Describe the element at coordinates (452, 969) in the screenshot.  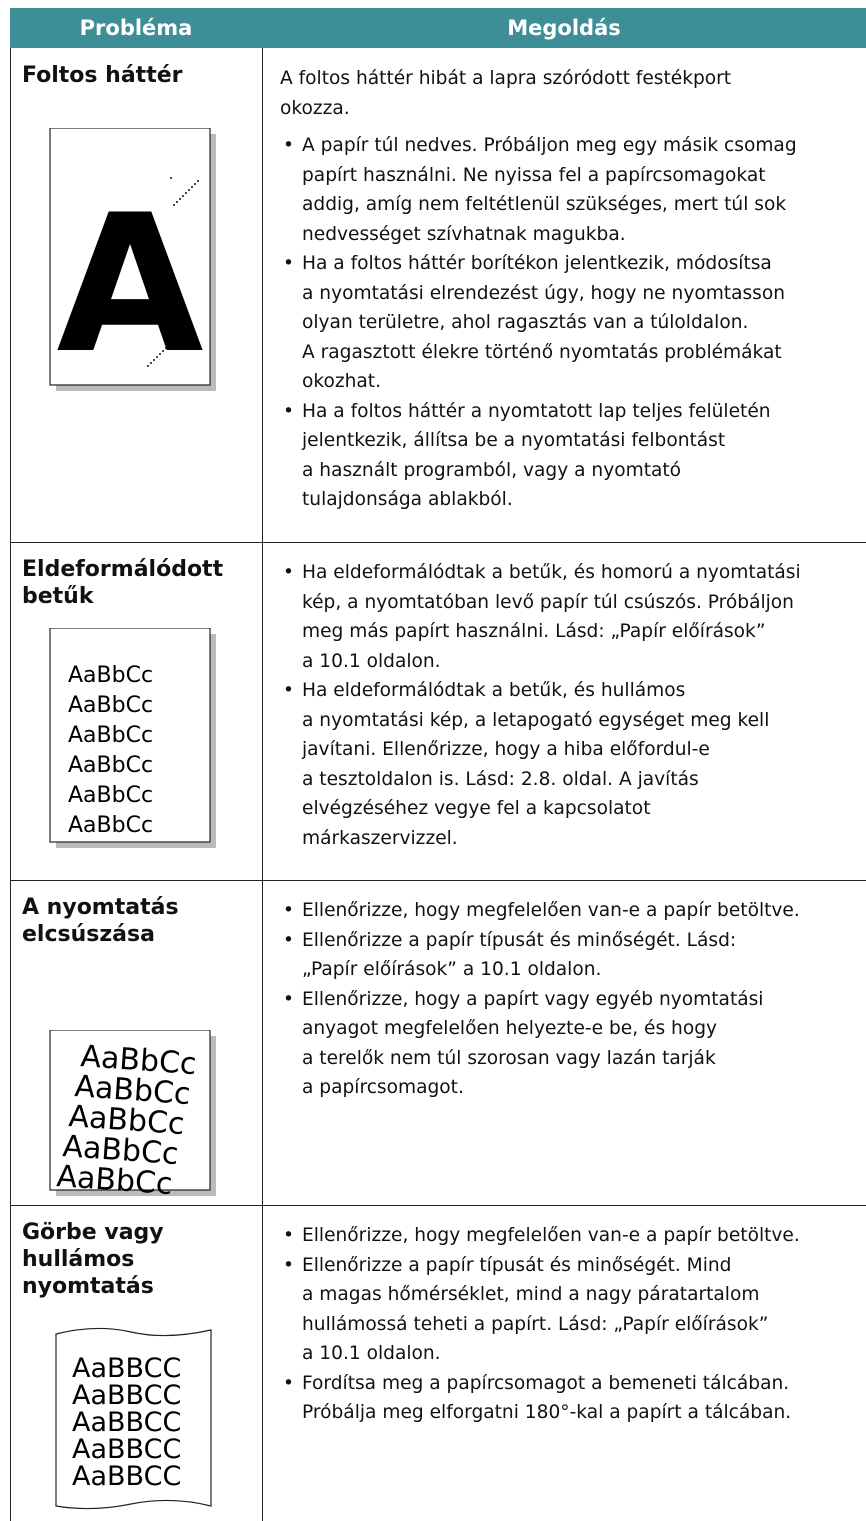
I see `bullet-line: „Papír előírások” a 10.1 oldalon.` at that location.